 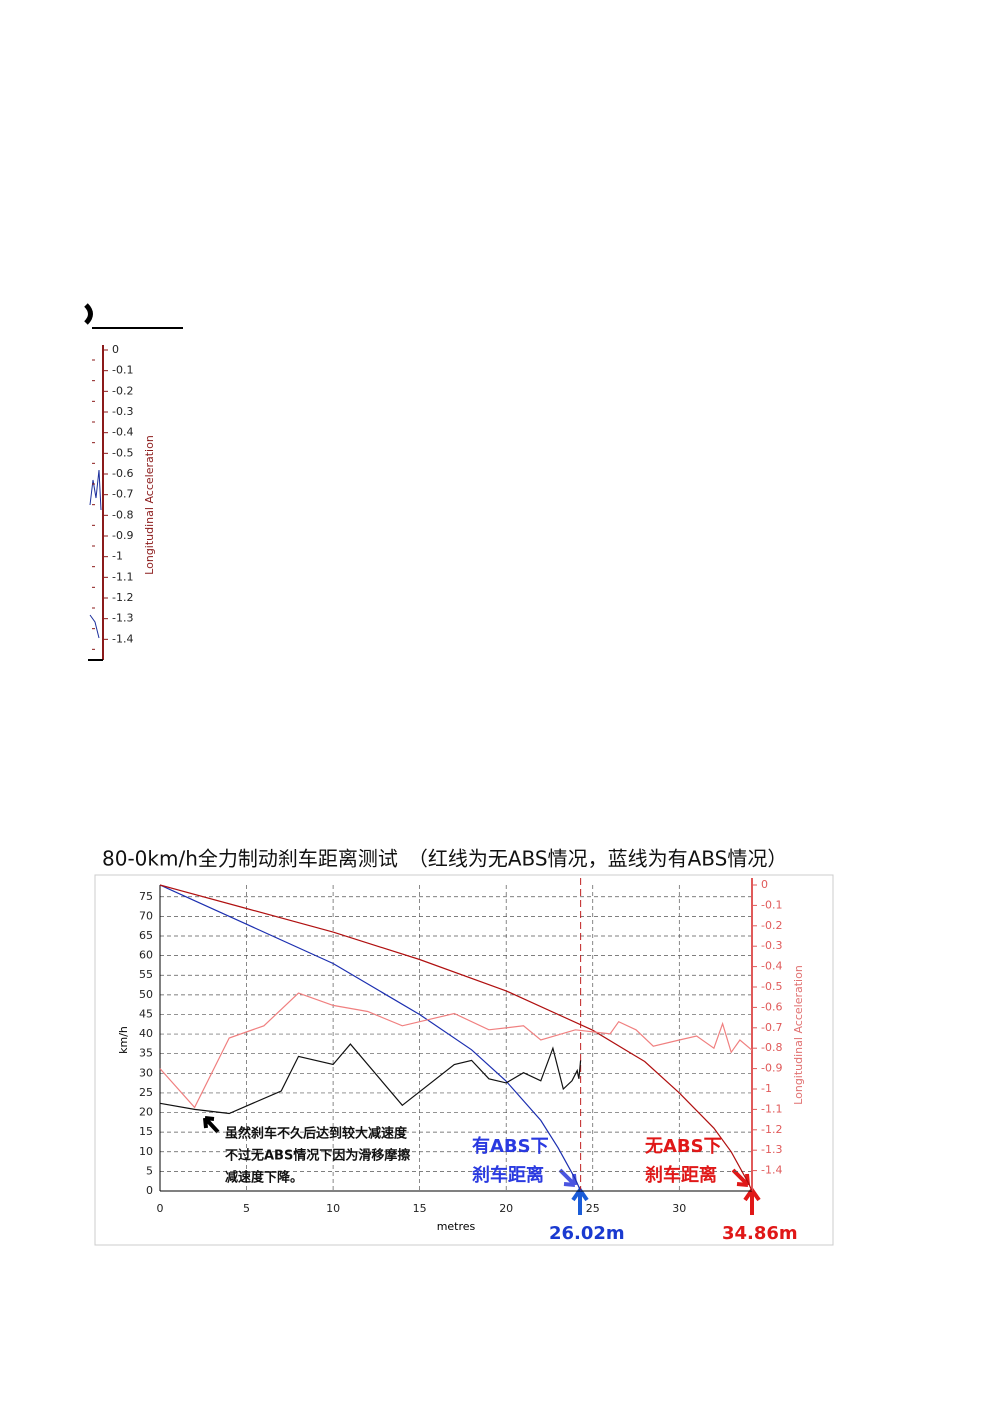 I want to click on x-axis-label: metres, so click(x=456, y=1226).